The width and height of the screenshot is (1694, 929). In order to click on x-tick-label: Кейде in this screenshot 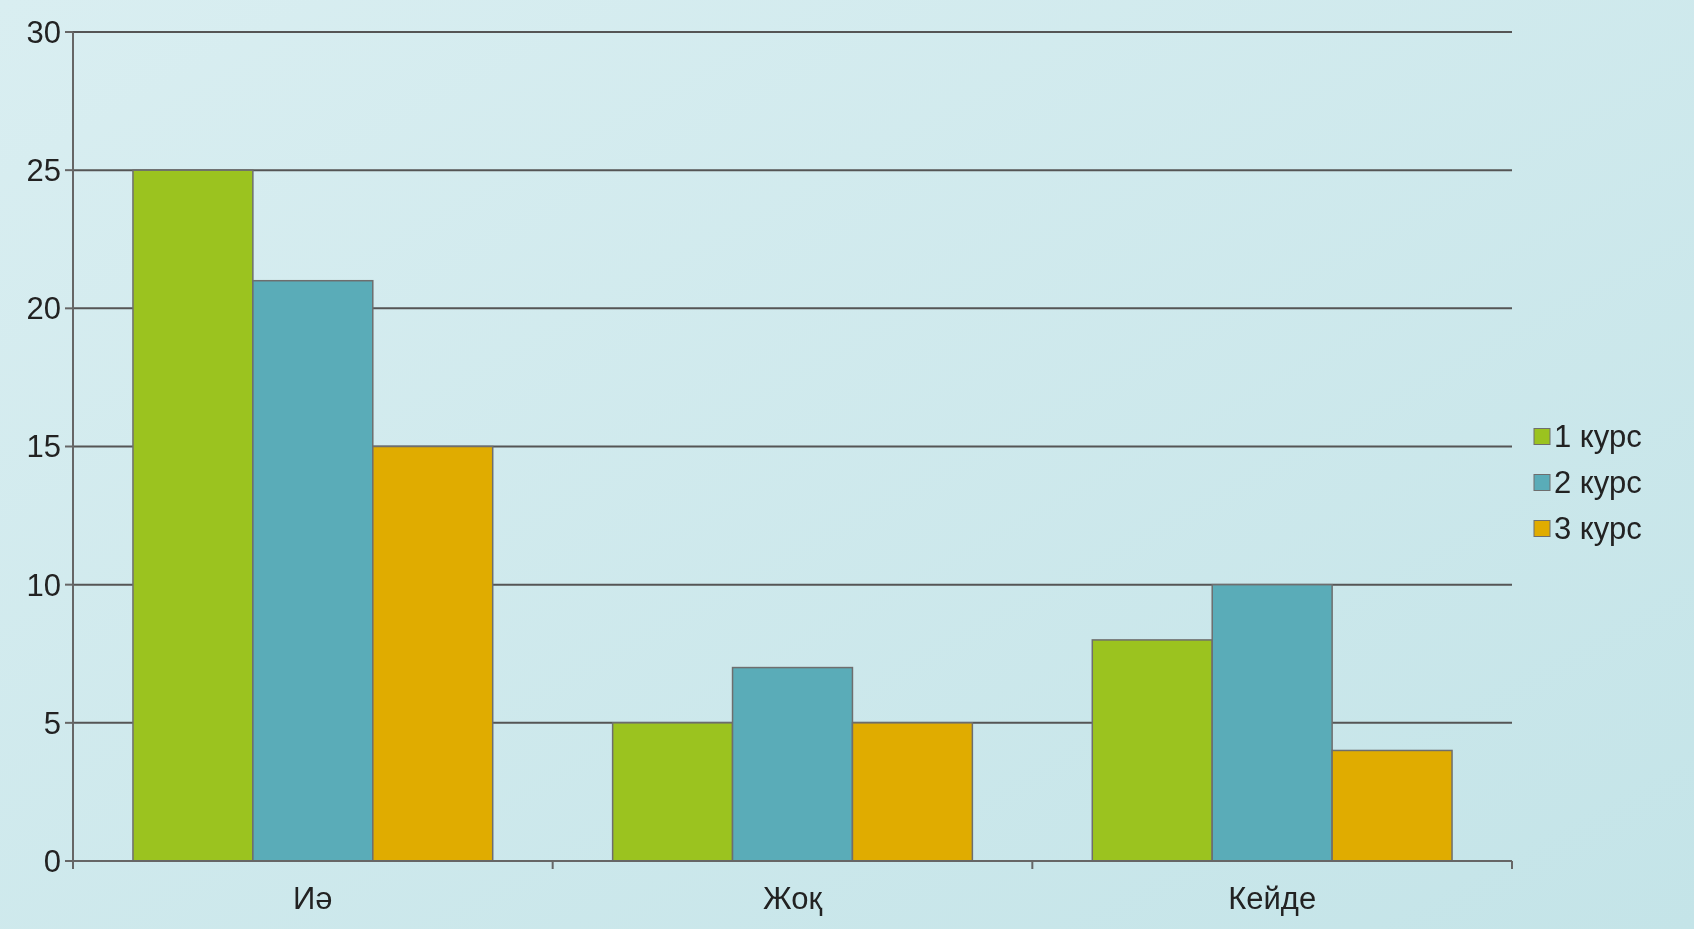, I will do `click(1272, 898)`.